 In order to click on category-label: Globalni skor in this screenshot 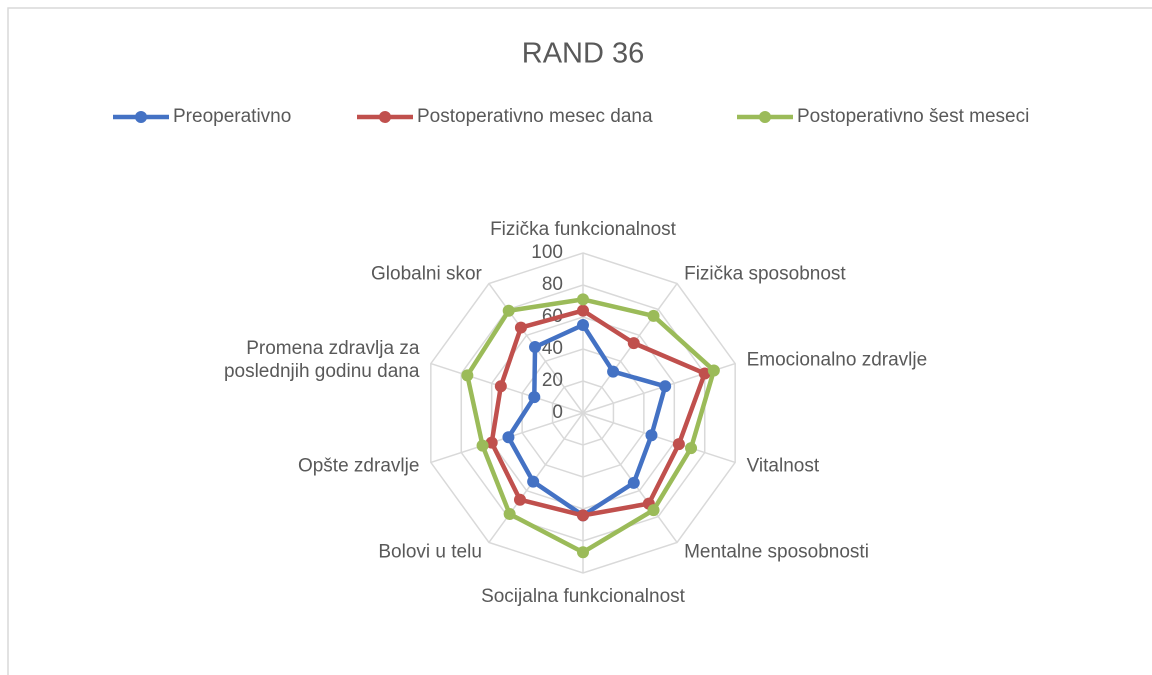, I will do `click(426, 274)`.